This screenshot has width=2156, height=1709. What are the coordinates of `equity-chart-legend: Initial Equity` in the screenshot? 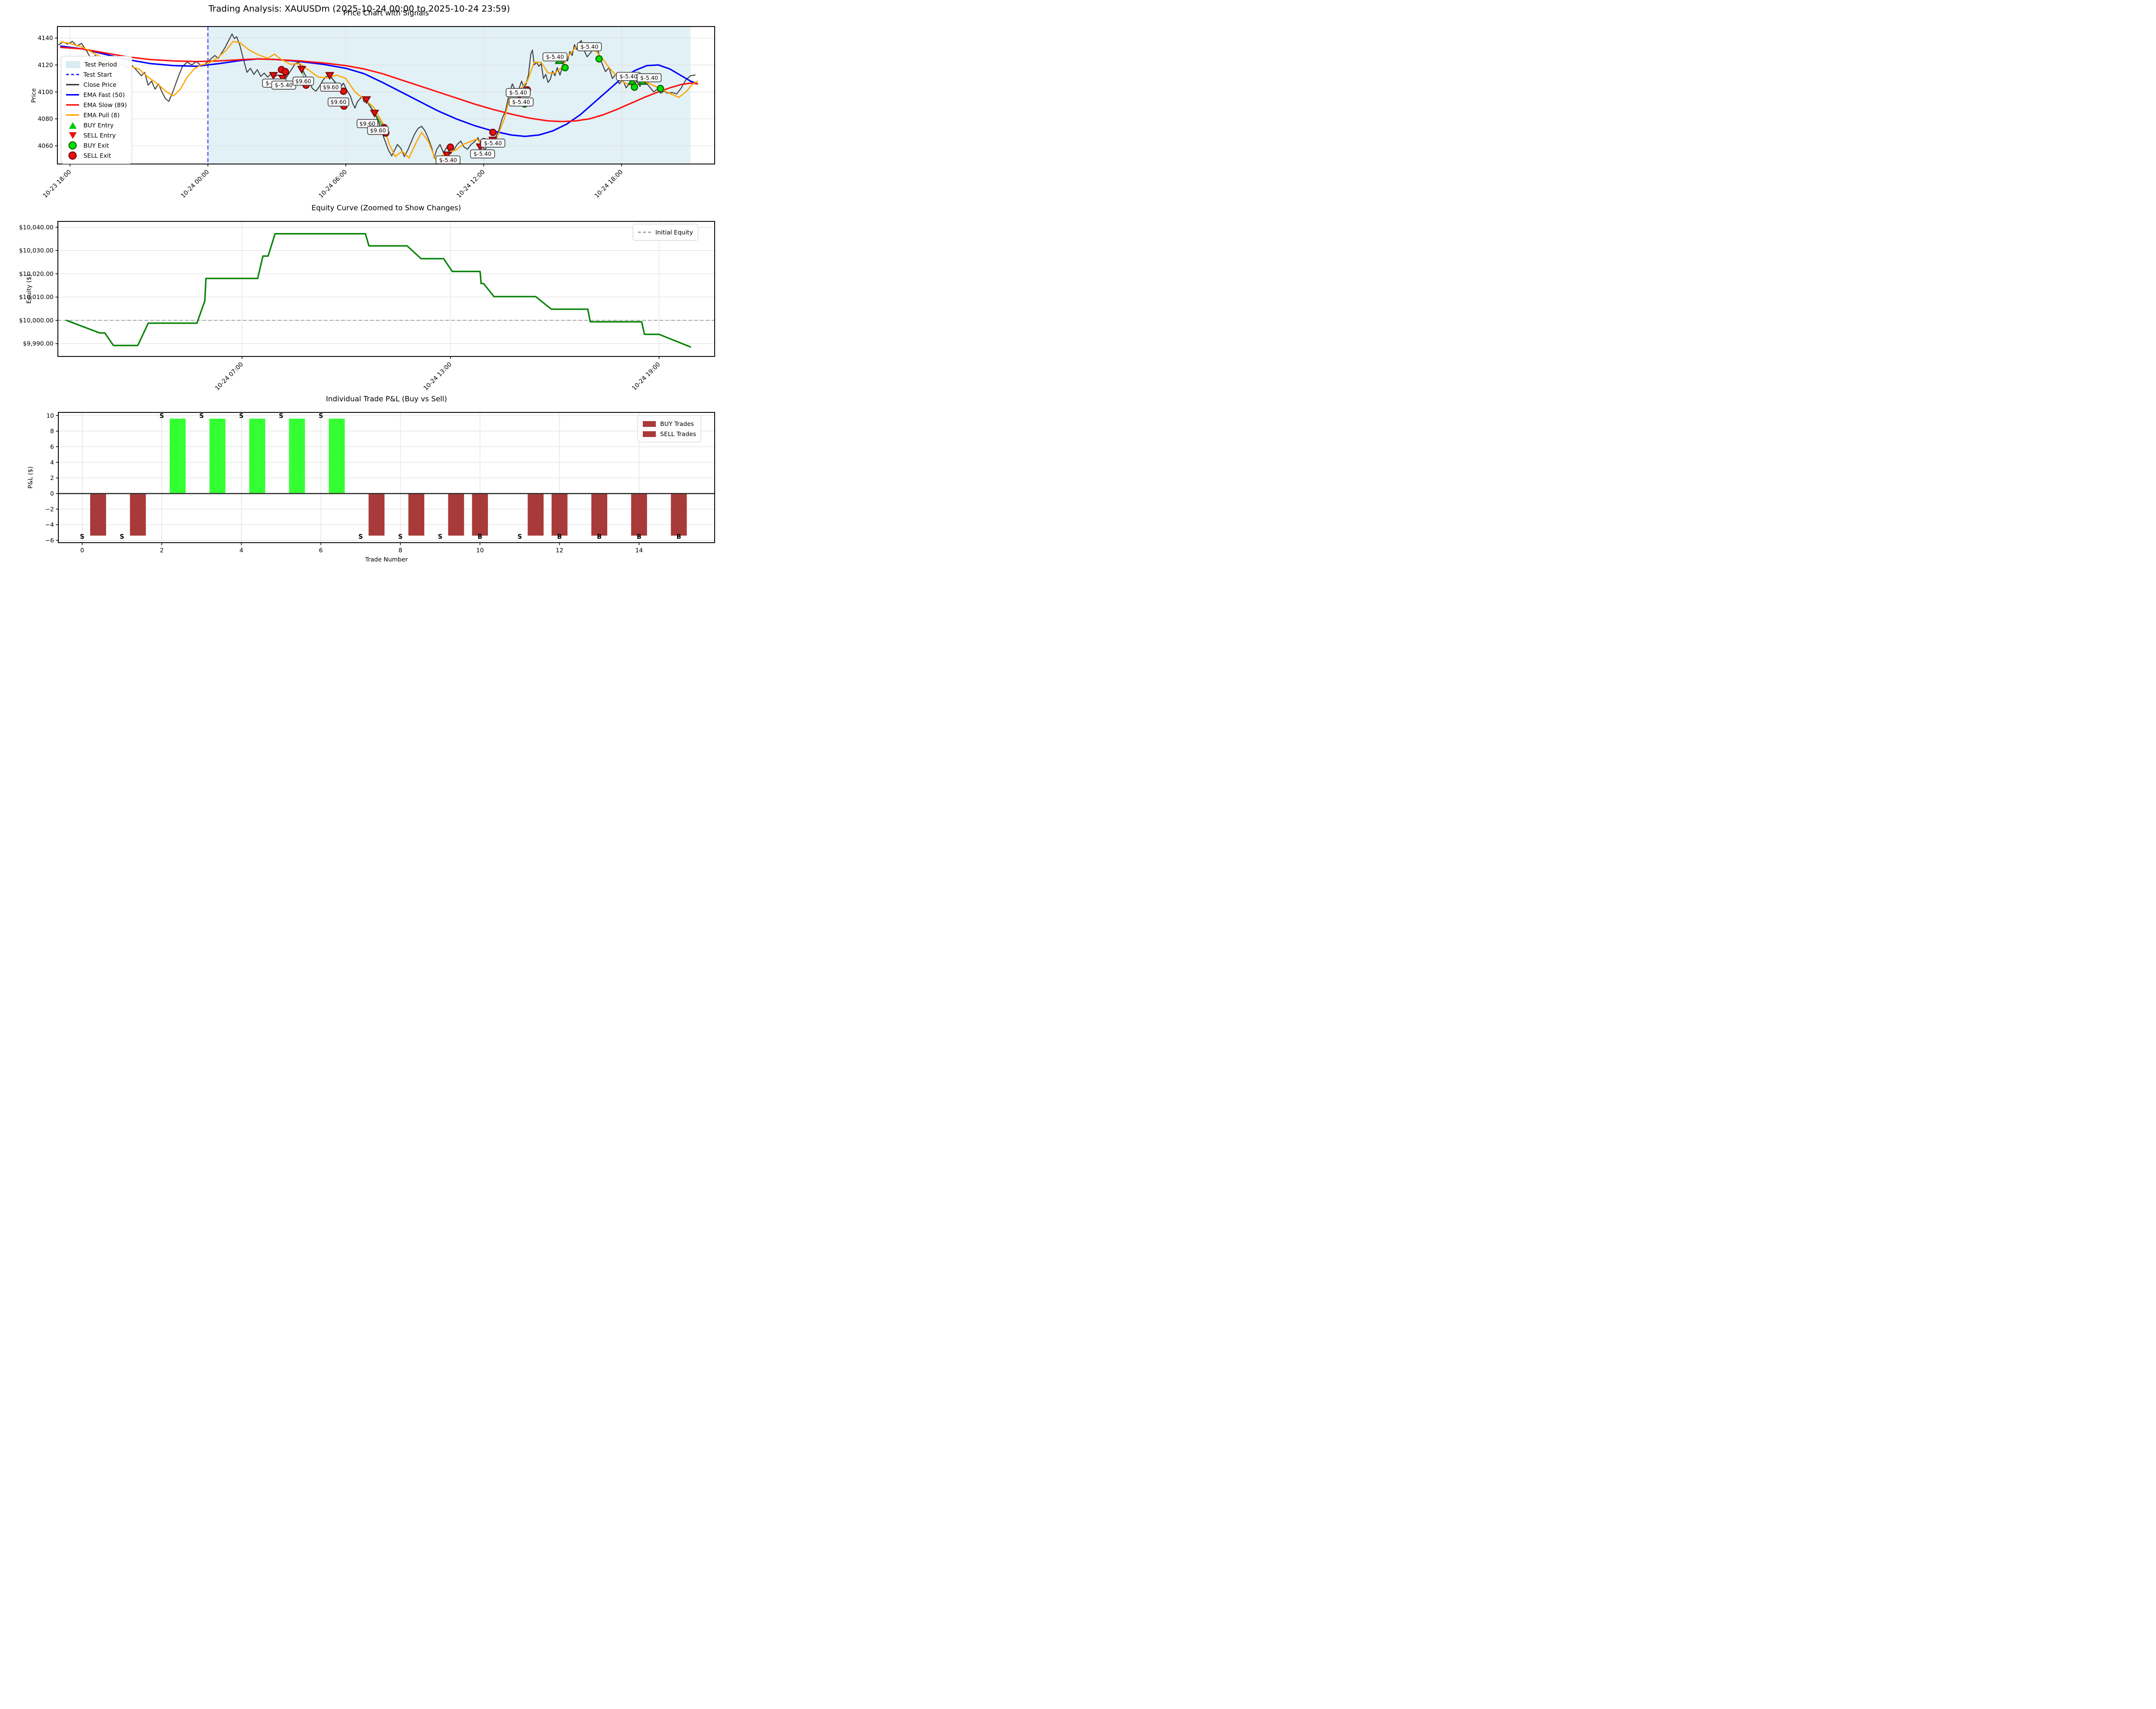 It's located at (666, 232).